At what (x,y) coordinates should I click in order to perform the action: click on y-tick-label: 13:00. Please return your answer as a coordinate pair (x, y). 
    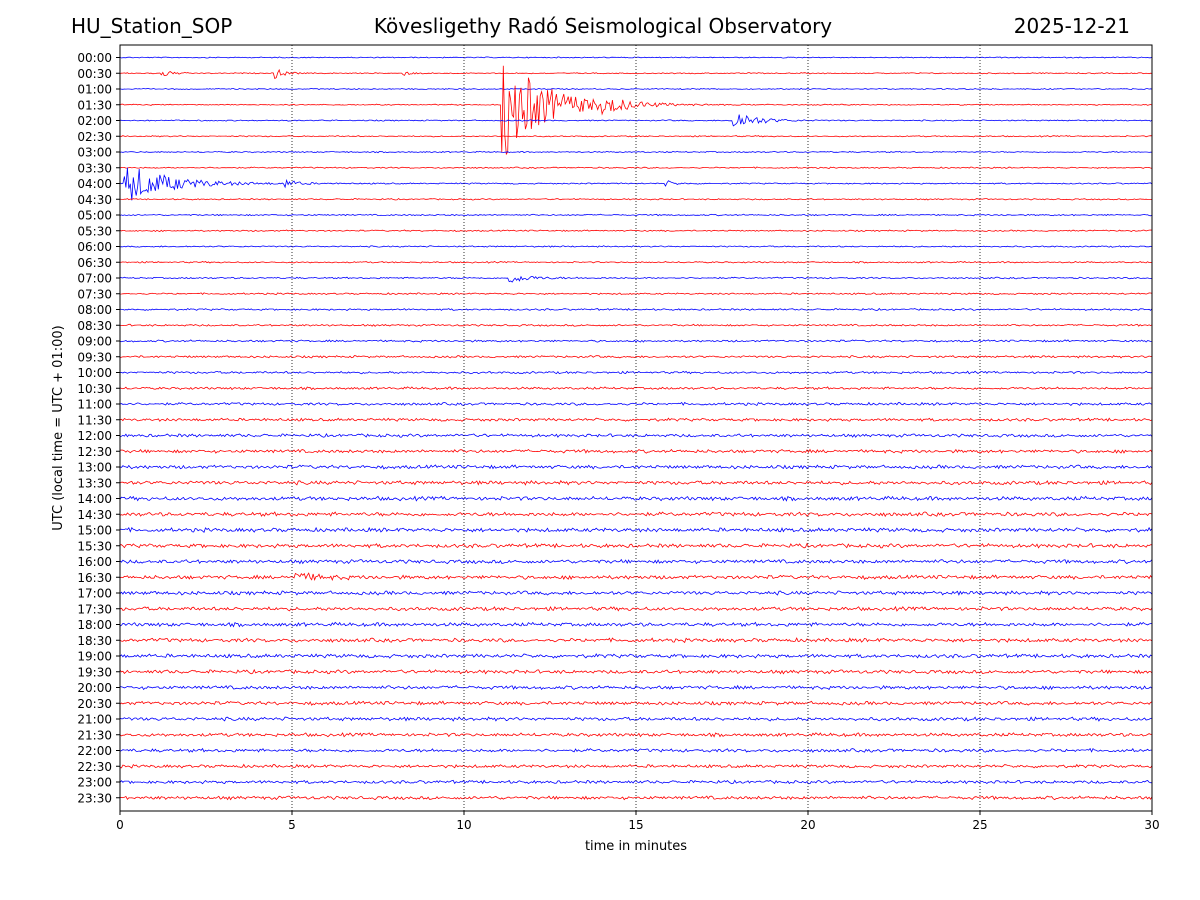
    Looking at the image, I should click on (94, 468).